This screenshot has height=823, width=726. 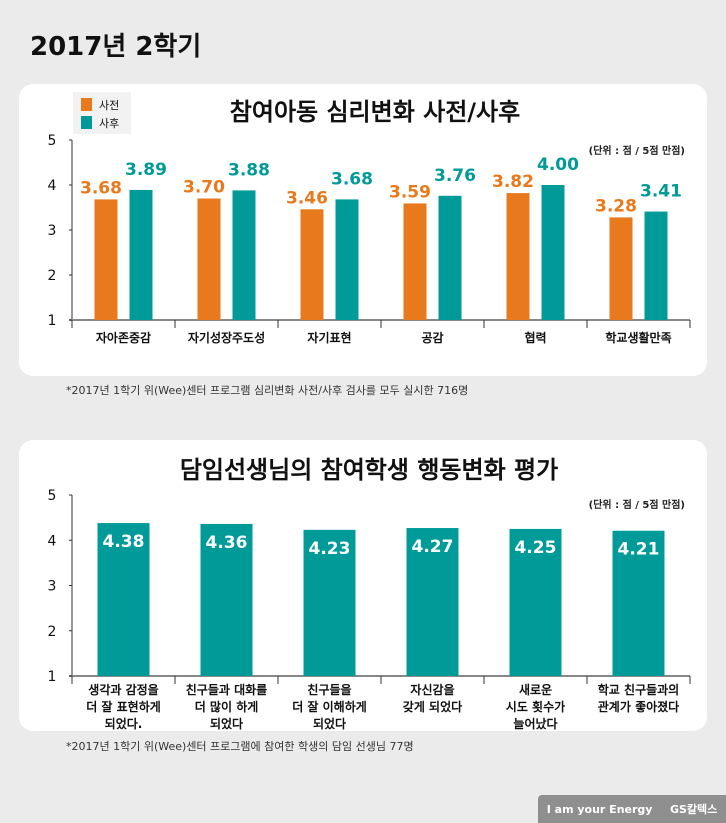 What do you see at coordinates (109, 105) in the screenshot?
I see `legend-label: 사전` at bounding box center [109, 105].